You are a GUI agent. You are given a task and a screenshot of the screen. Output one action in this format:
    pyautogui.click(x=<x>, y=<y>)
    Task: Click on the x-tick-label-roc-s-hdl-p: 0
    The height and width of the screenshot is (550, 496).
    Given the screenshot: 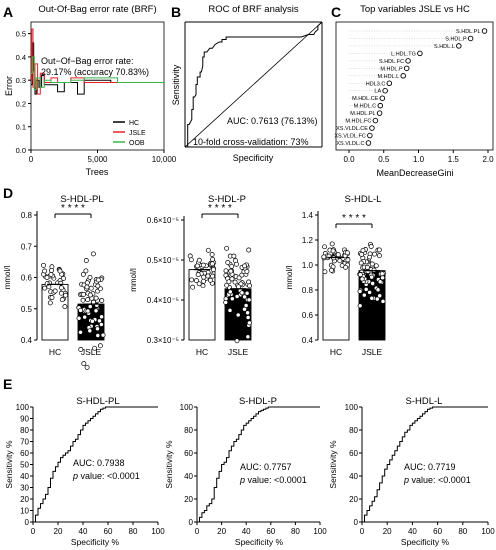 What is the action you would take?
    pyautogui.click(x=197, y=531)
    